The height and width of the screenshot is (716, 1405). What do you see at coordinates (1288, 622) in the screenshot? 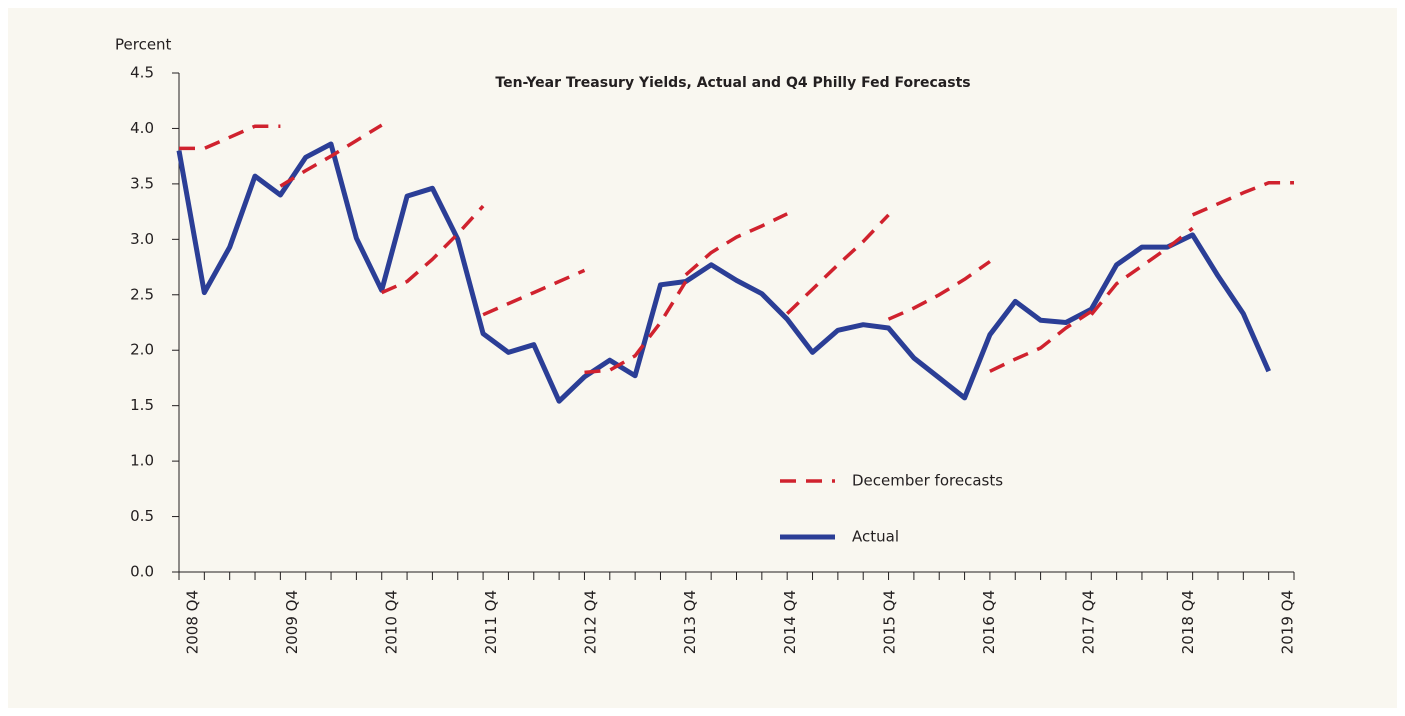
I see `x-tick-label: 2019 Q4` at bounding box center [1288, 622].